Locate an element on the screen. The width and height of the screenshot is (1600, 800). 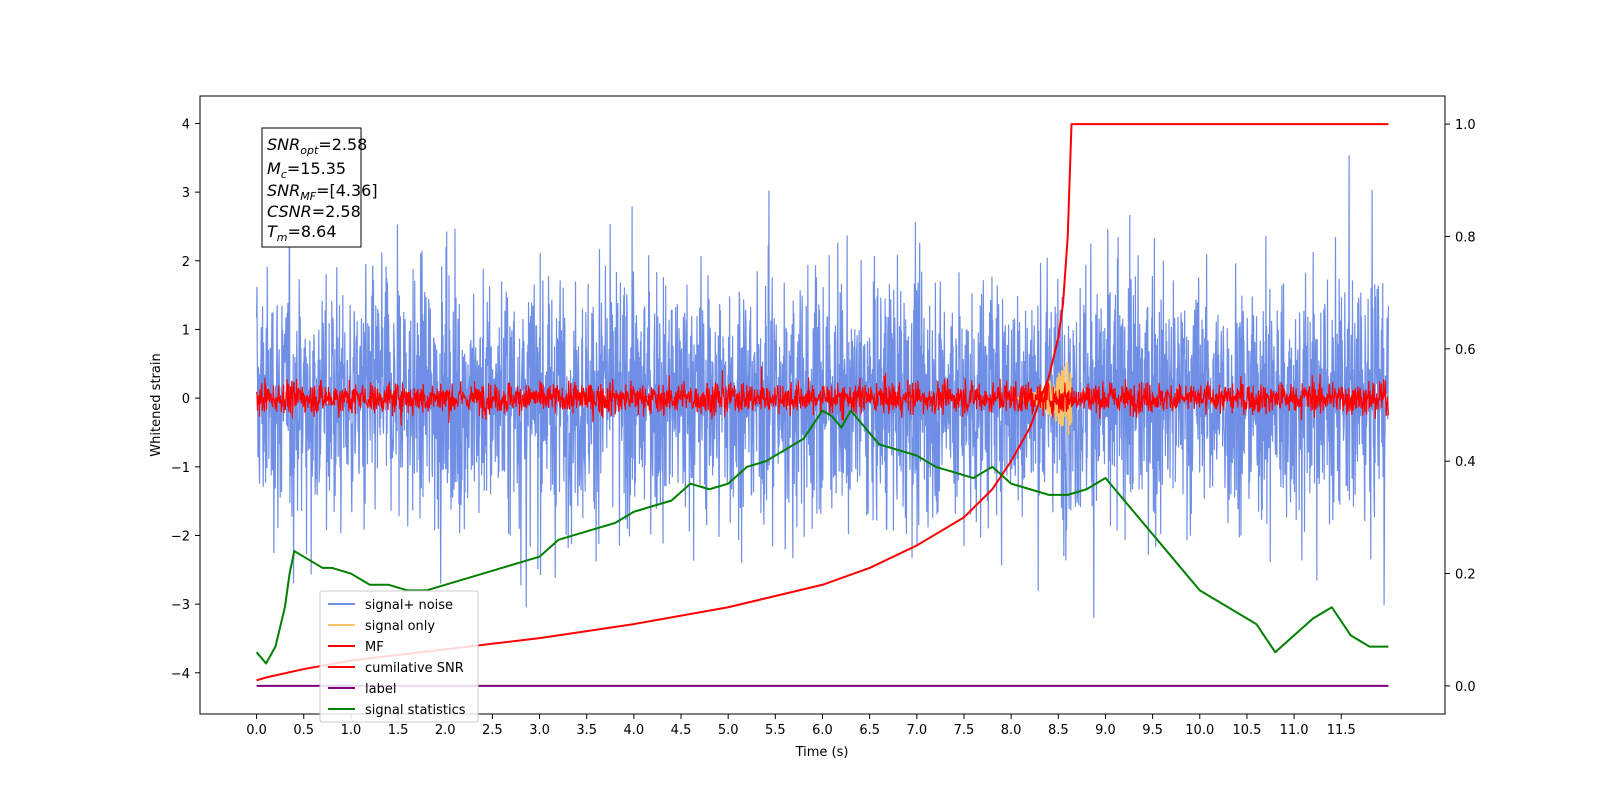
legend-label: label is located at coordinates (380, 689).